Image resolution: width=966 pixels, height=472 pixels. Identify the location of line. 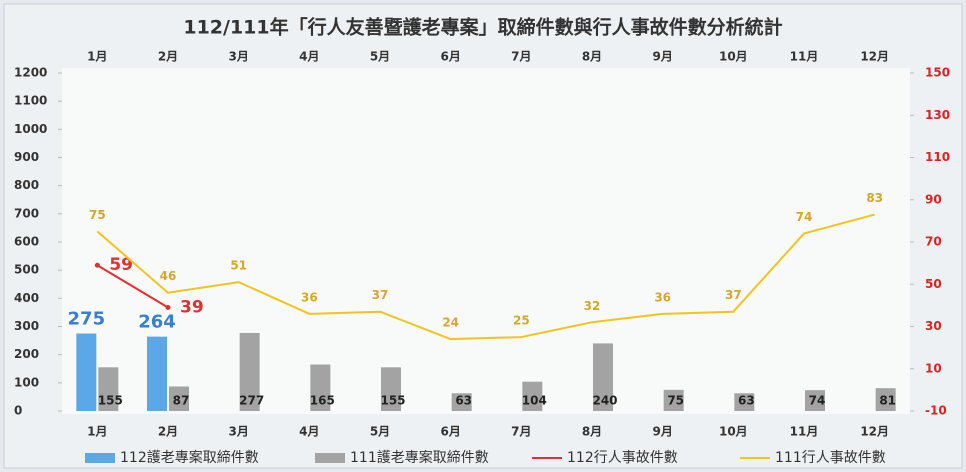
(132, 286).